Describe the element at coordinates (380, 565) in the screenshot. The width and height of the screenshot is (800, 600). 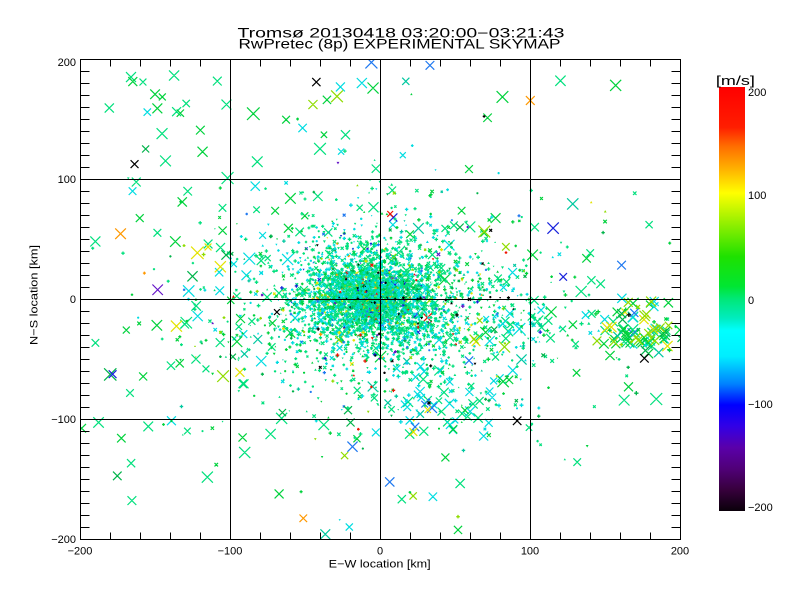
I see `svg-text: E−W location [km]` at that location.